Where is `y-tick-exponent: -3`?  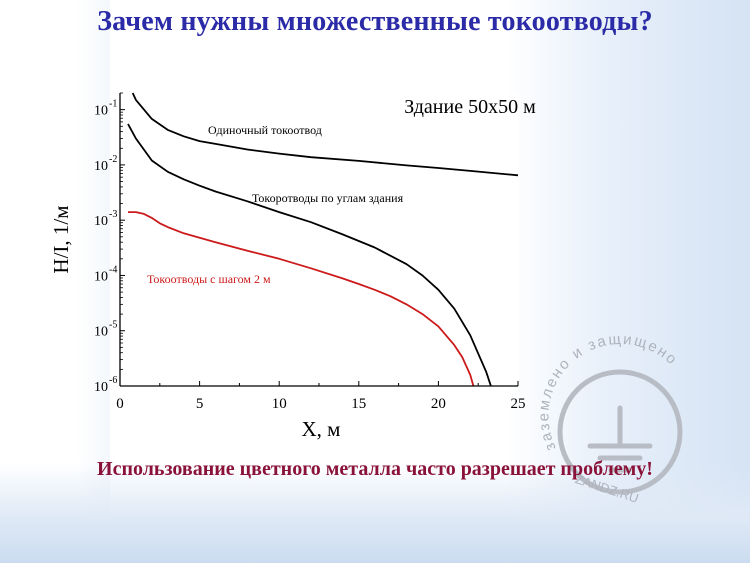
y-tick-exponent: -3 is located at coordinates (113, 214).